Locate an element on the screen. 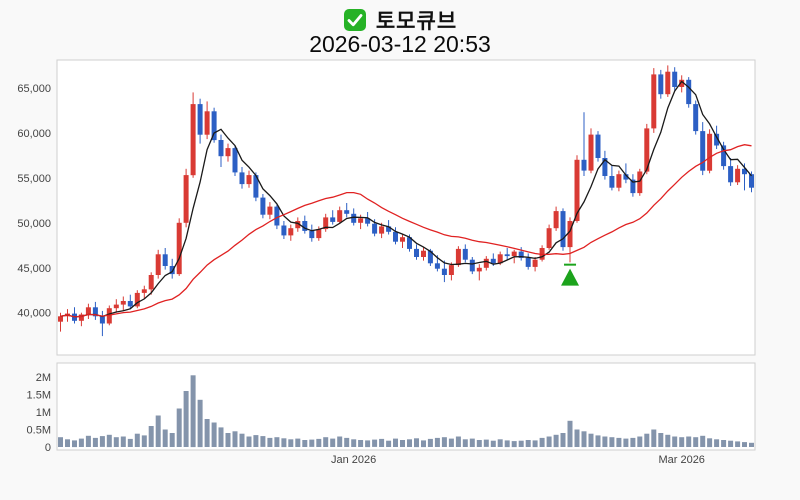 The height and width of the screenshot is (500, 800). x-axis-label: Jan 2026 is located at coordinates (353, 460).